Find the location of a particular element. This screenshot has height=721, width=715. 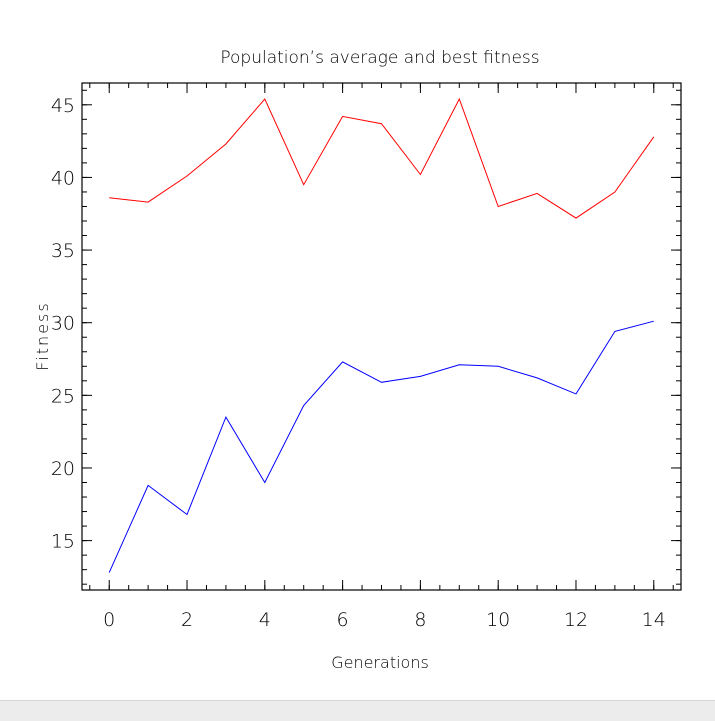

best-fitness-line is located at coordinates (382, 158).